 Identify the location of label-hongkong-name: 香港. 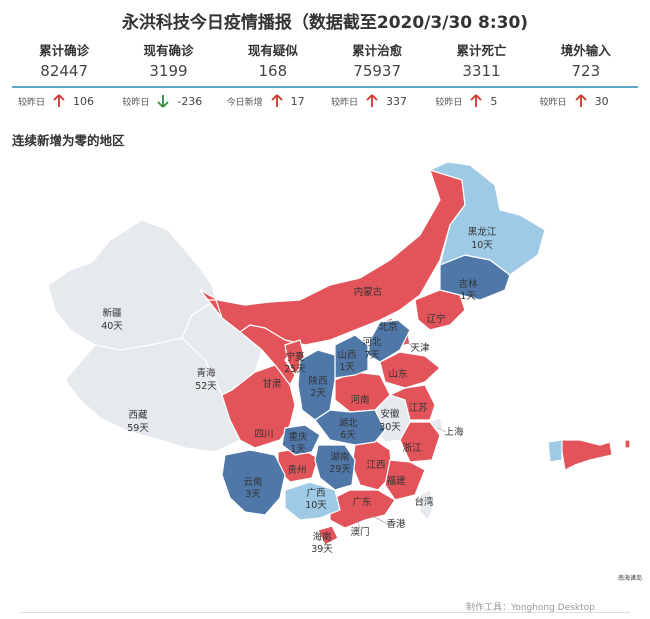
(396, 524).